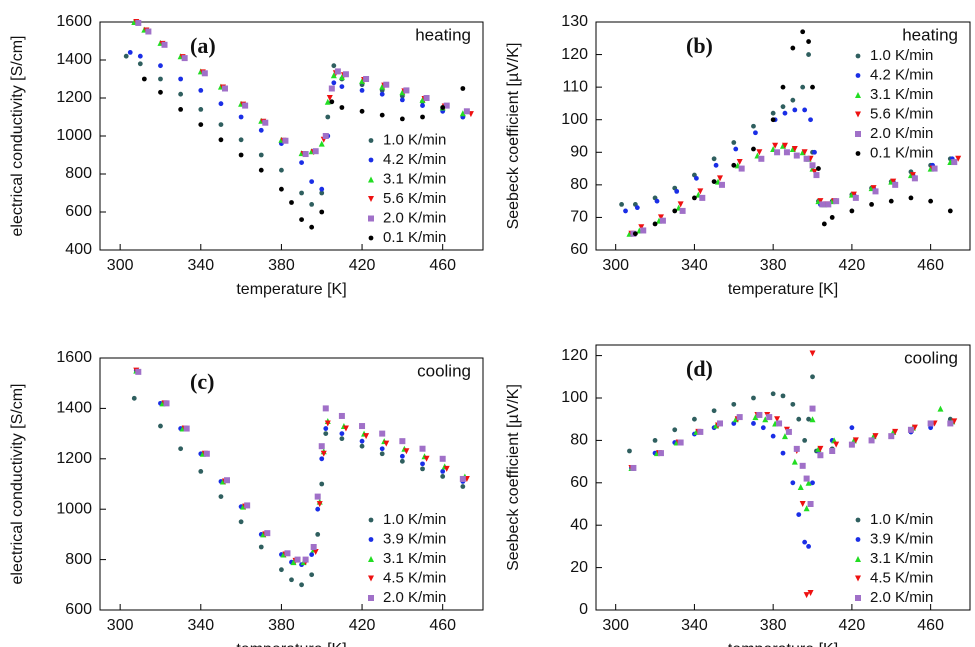 This screenshot has height=647, width=975. Describe the element at coordinates (579, 249) in the screenshot. I see `y-tick-label: 60` at that location.